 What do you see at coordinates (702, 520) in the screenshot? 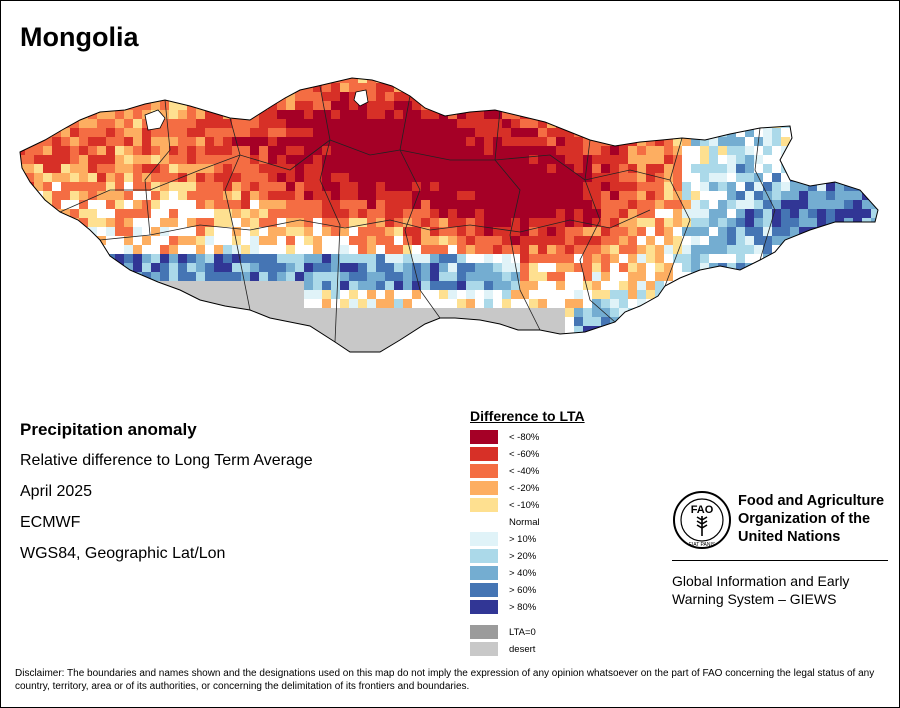
I see `fao-emblem-icon: FAO FIAT PANIS` at bounding box center [702, 520].